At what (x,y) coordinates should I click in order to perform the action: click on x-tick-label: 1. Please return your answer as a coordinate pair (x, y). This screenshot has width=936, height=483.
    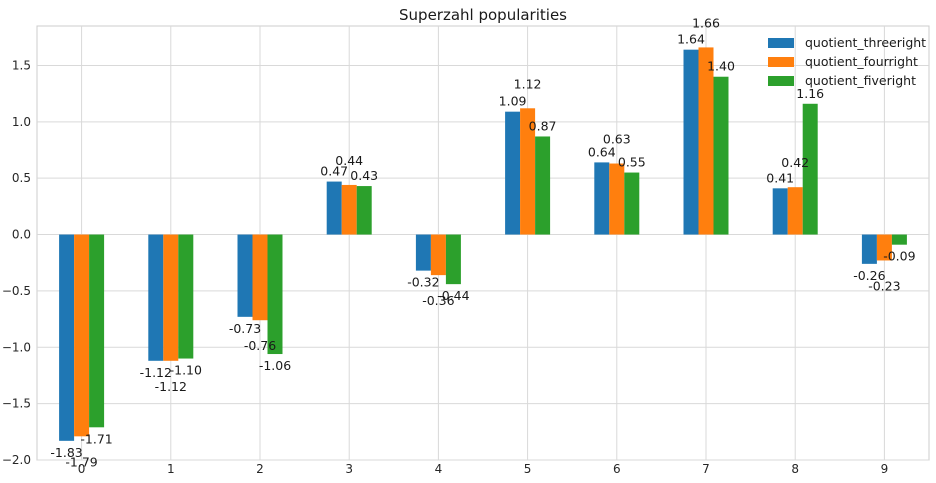
    Looking at the image, I should click on (171, 469).